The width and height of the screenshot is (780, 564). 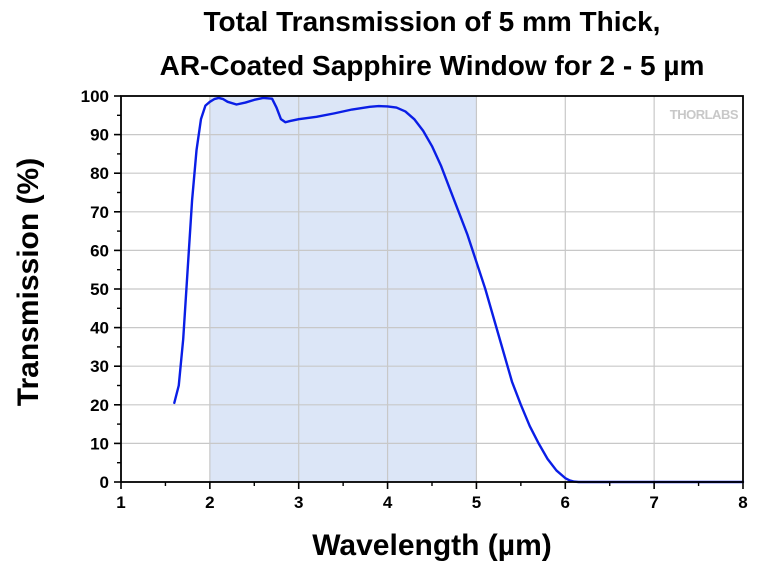 What do you see at coordinates (99, 173) in the screenshot?
I see `y-tick-label: 80` at bounding box center [99, 173].